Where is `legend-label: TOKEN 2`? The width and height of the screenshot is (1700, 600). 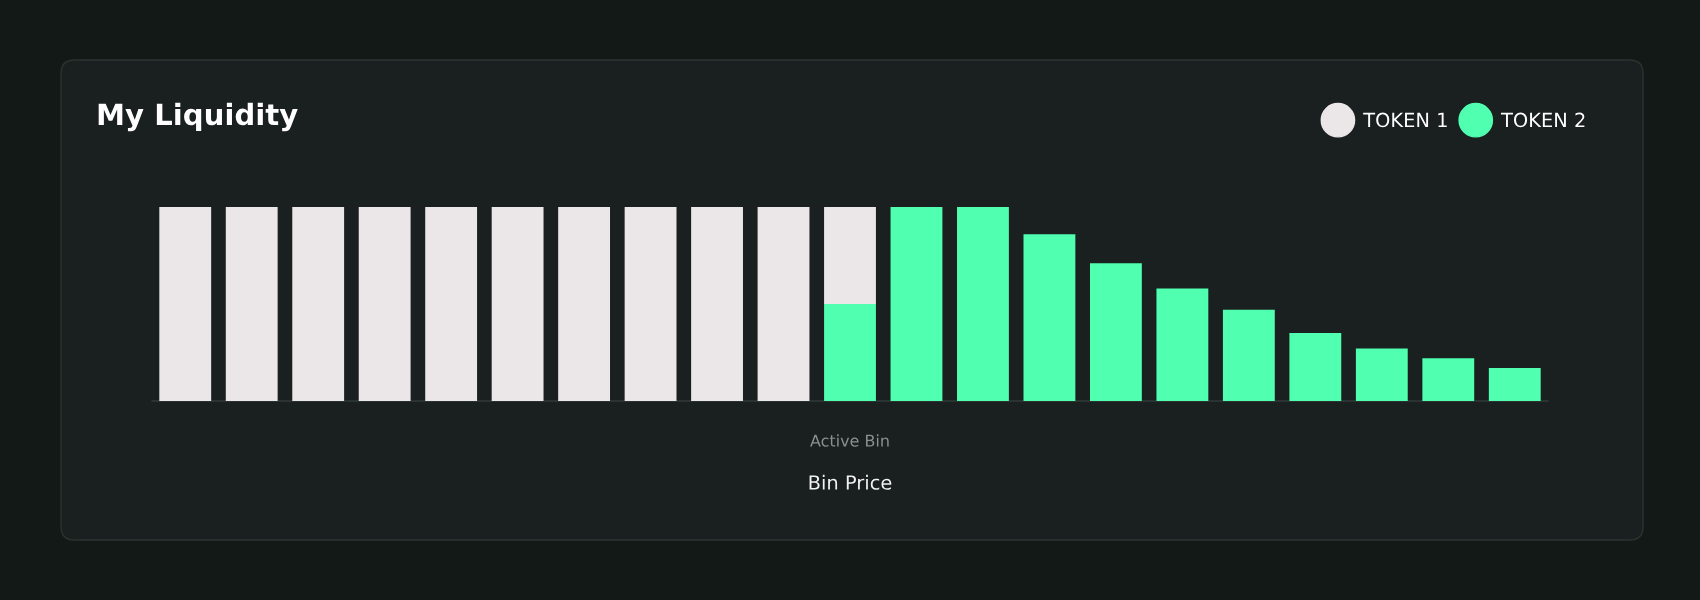
legend-label: TOKEN 2 is located at coordinates (1542, 120).